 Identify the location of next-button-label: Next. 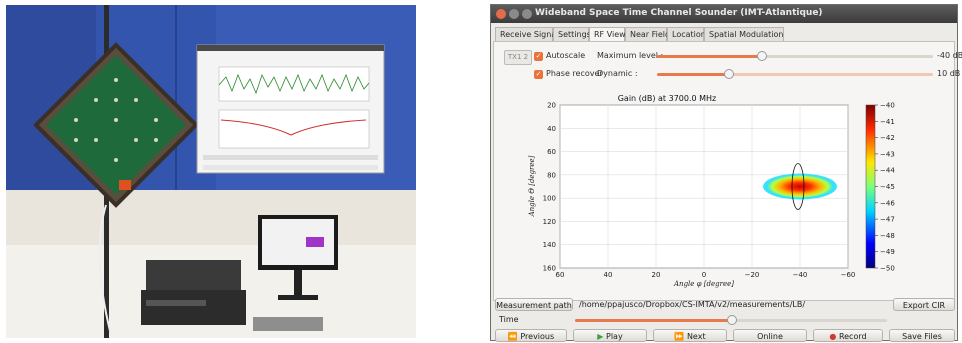
(696, 336).